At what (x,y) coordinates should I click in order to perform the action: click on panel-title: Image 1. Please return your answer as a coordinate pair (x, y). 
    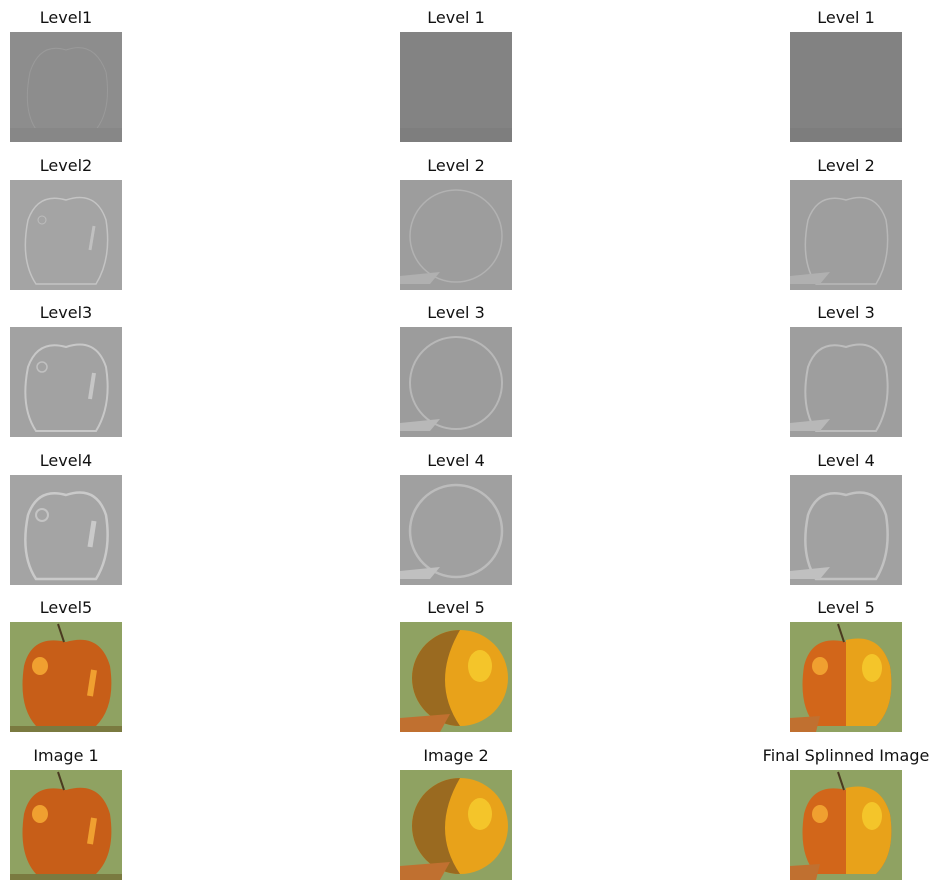
    Looking at the image, I should click on (66, 755).